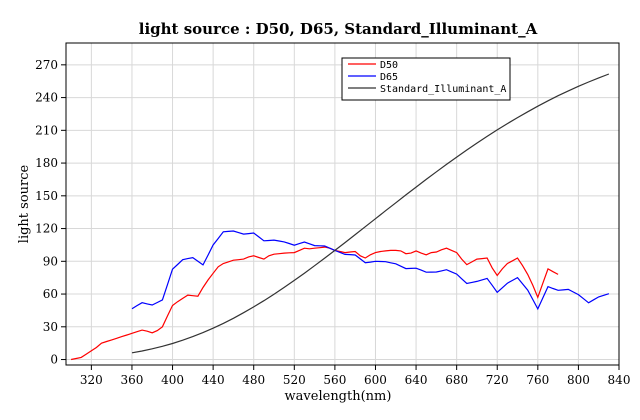  What do you see at coordinates (375, 380) in the screenshot?
I see `x-tick-label: 600` at bounding box center [375, 380].